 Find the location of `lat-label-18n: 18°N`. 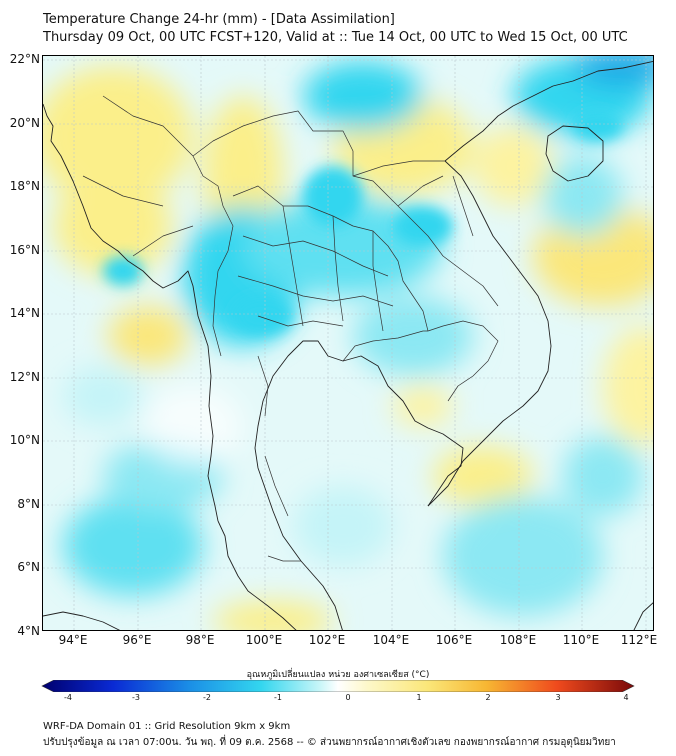

lat-label-18n: 18°N is located at coordinates (24, 186).